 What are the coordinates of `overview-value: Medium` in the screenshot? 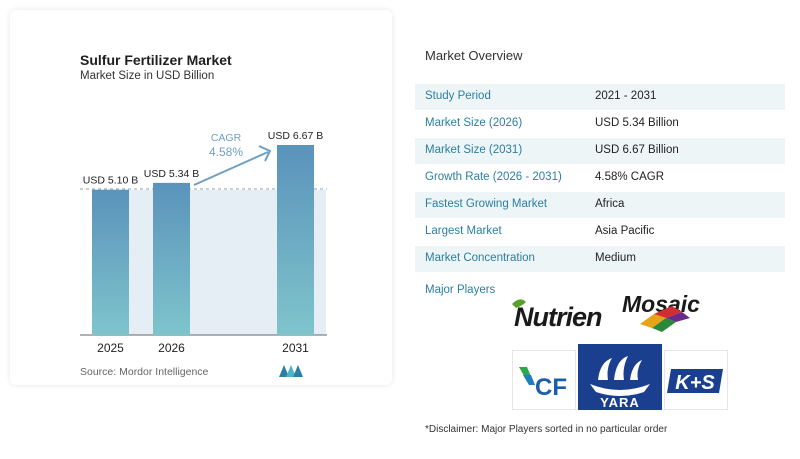 It's located at (615, 258).